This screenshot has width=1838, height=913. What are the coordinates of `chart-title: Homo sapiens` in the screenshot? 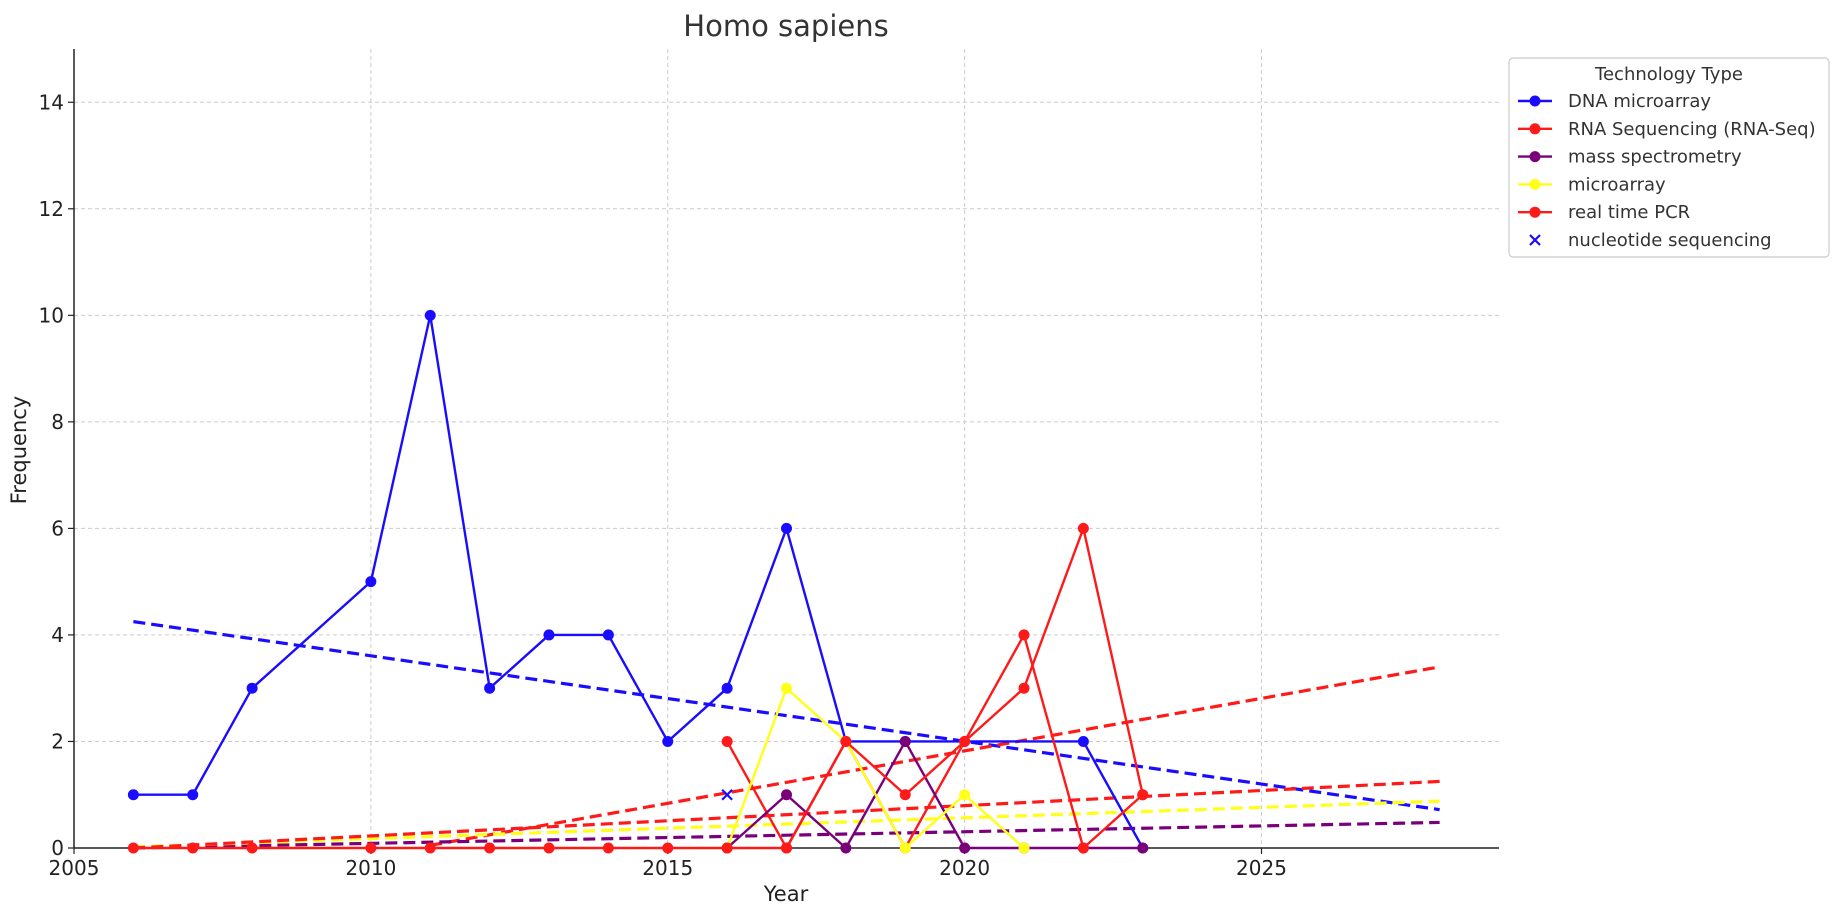 It's located at (785, 26).